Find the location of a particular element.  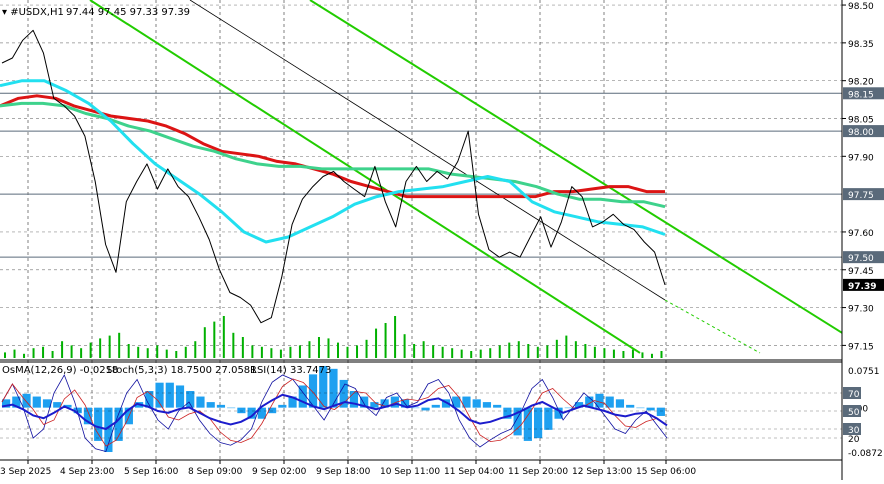

osc-level-label: 30 is located at coordinates (854, 431).